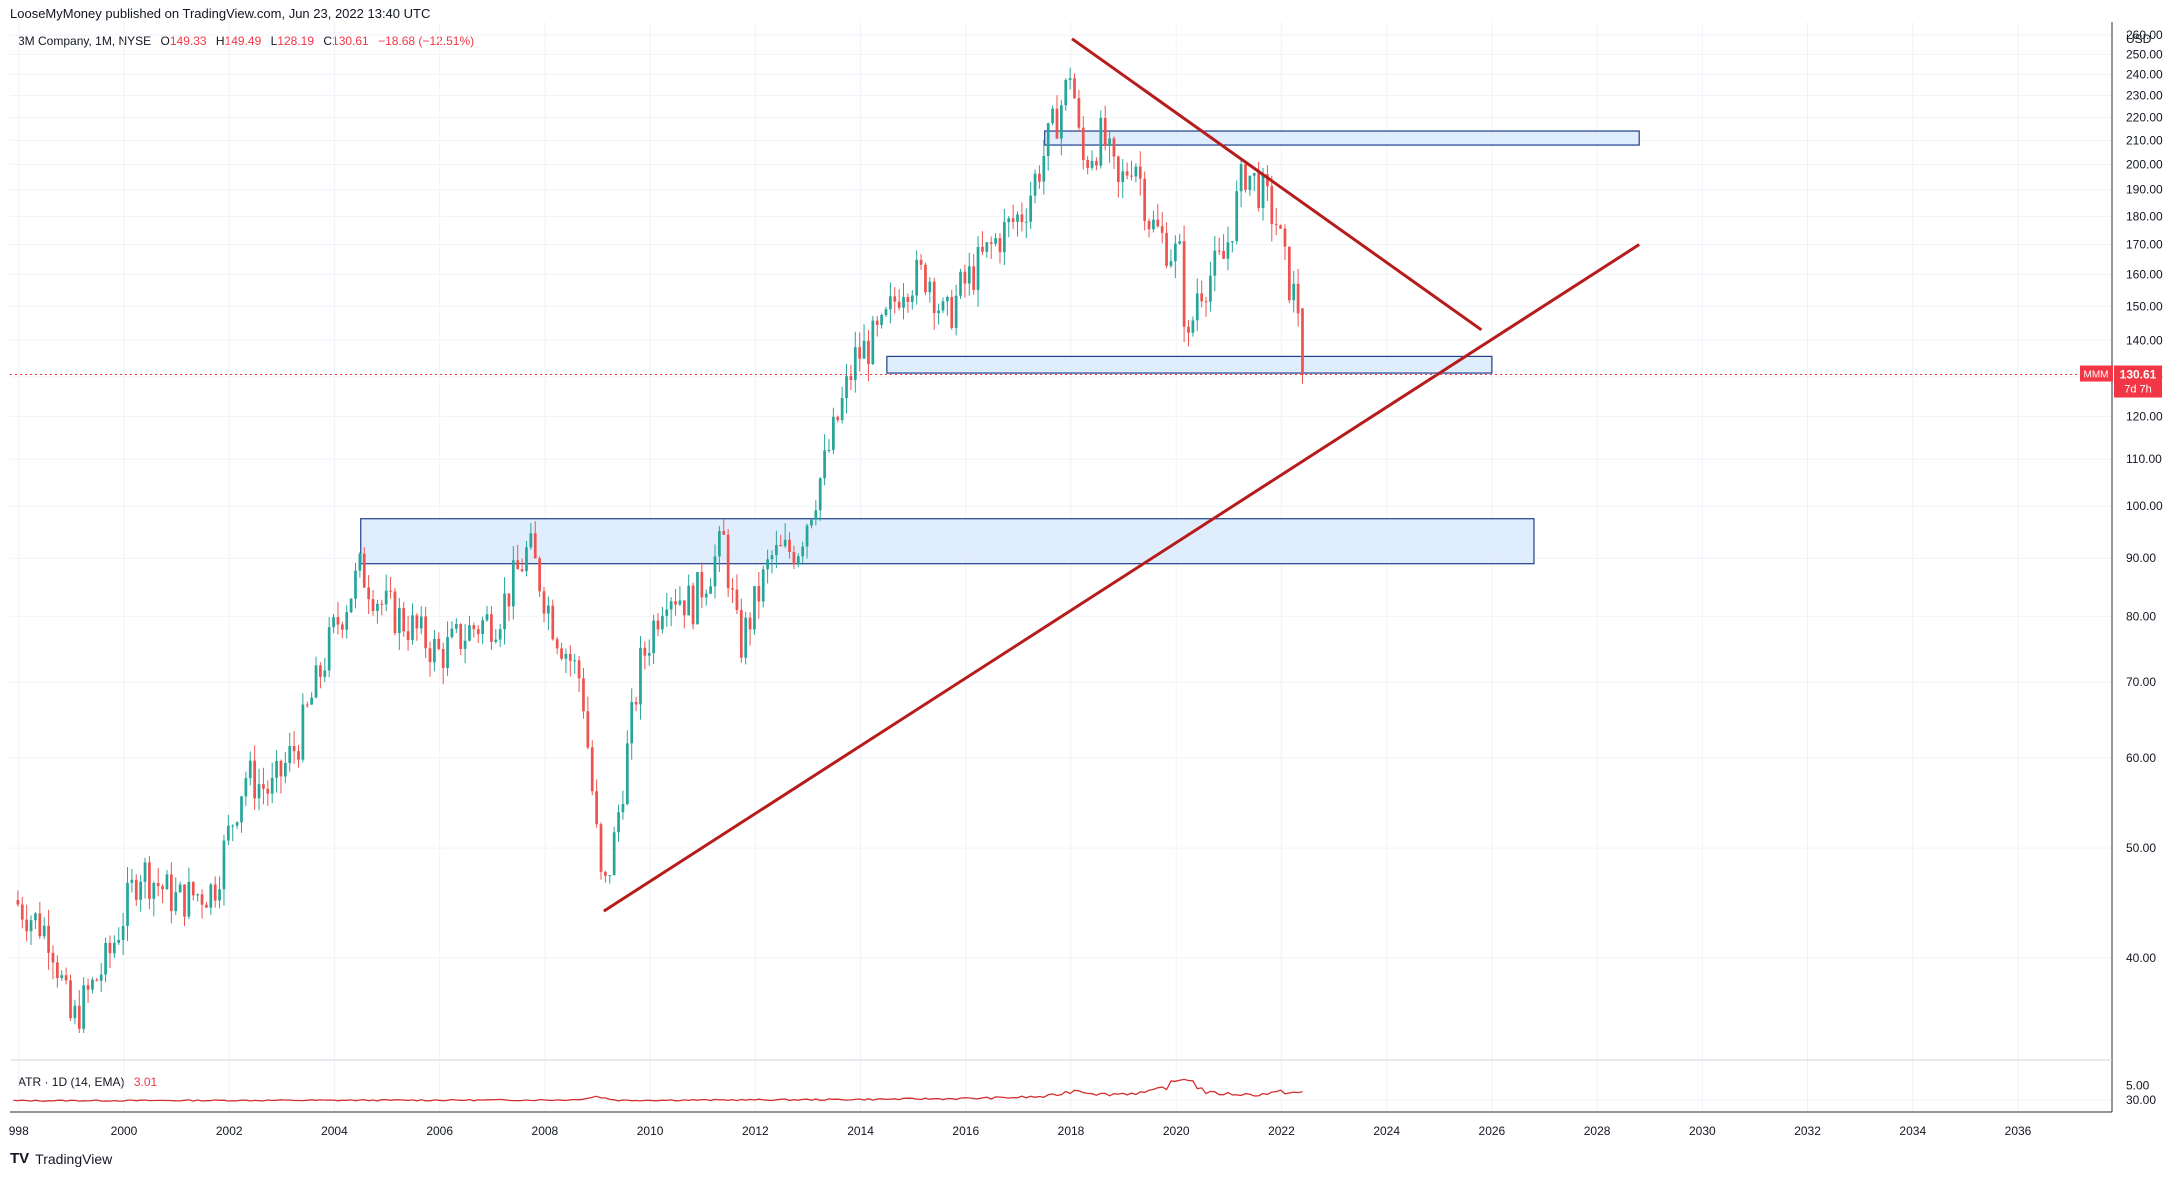 Image resolution: width=2178 pixels, height=1178 pixels. I want to click on time-tick: 2004, so click(334, 1131).